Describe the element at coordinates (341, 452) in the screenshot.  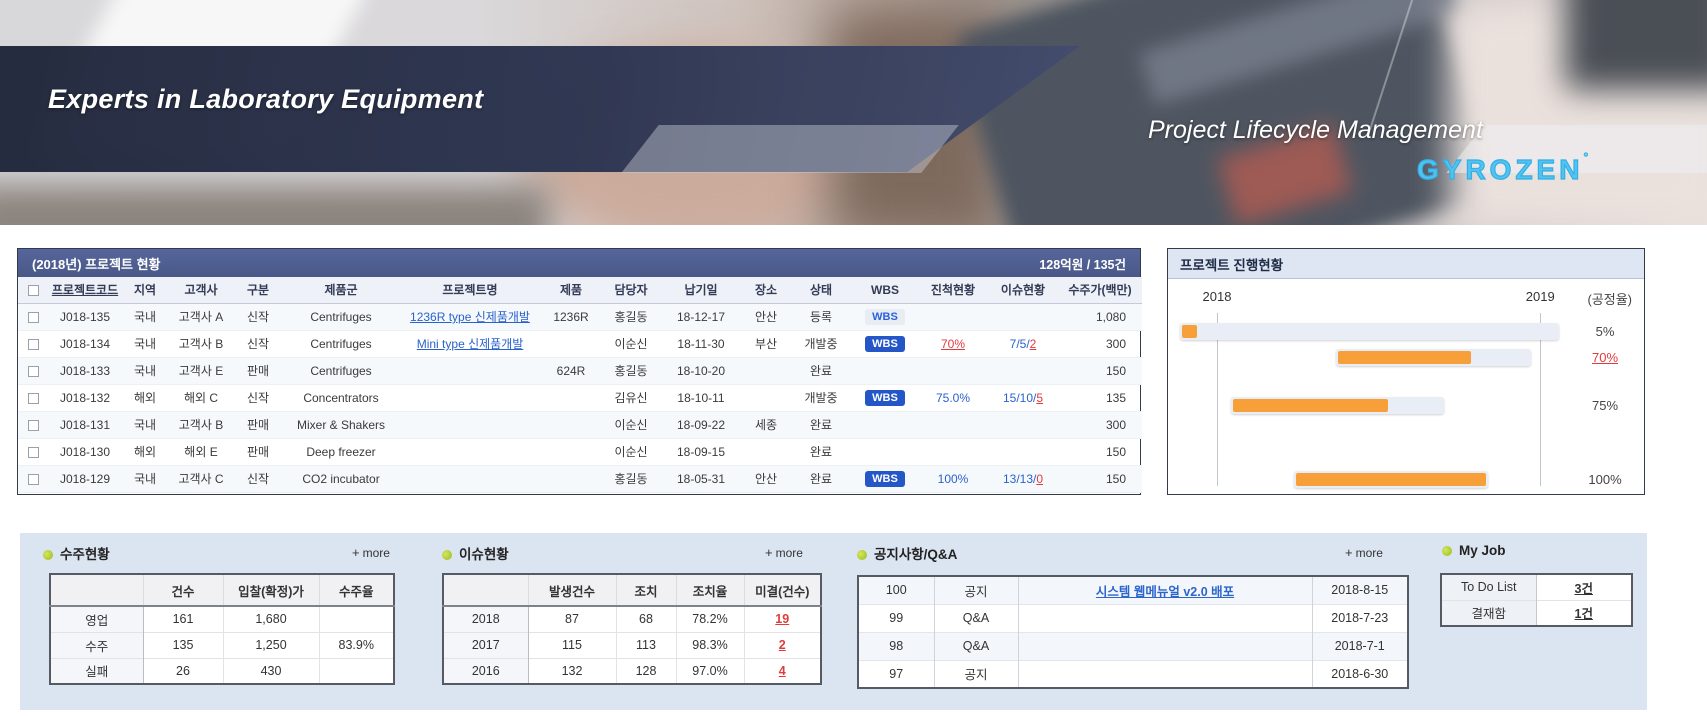
I see `cell-product-group: Deep freezer` at that location.